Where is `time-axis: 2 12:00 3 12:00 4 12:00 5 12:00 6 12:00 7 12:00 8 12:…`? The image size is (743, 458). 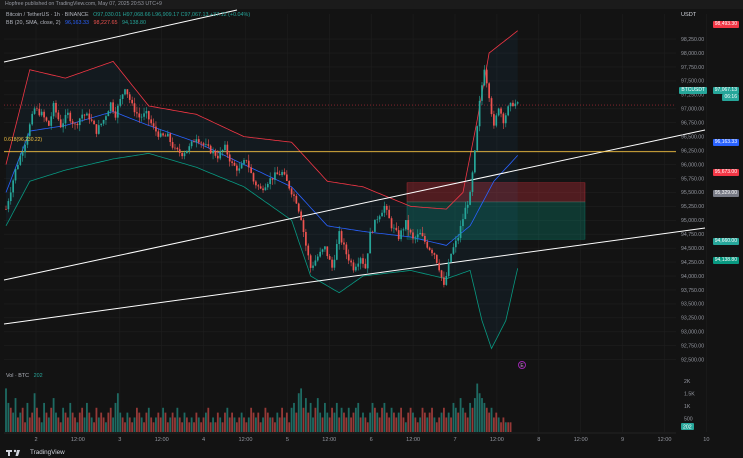 time-axis: 2 12:00 3 12:00 4 12:00 5 12:00 6 12:00 7 12:00 8 12:… is located at coordinates (357, 437).